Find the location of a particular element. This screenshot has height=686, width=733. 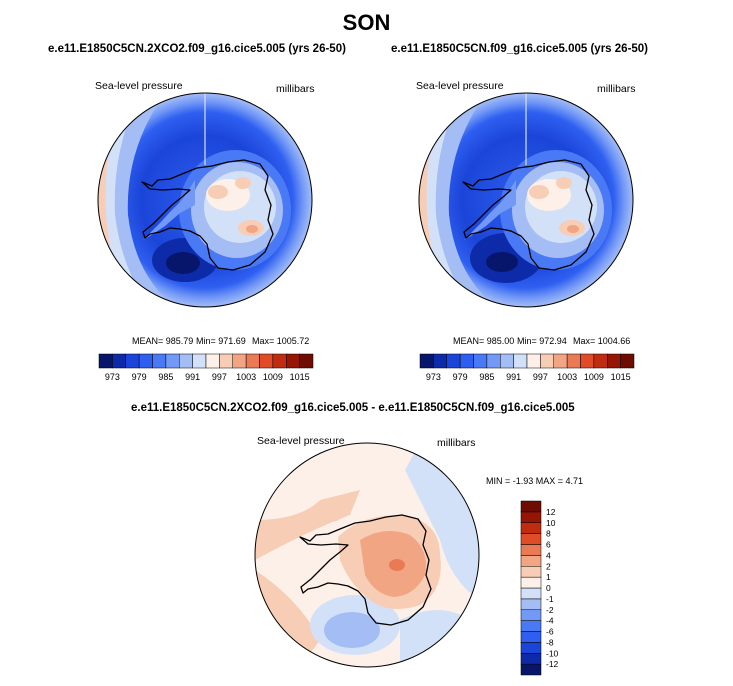

panel2-colorbar-label: 973 is located at coordinates (433, 377).